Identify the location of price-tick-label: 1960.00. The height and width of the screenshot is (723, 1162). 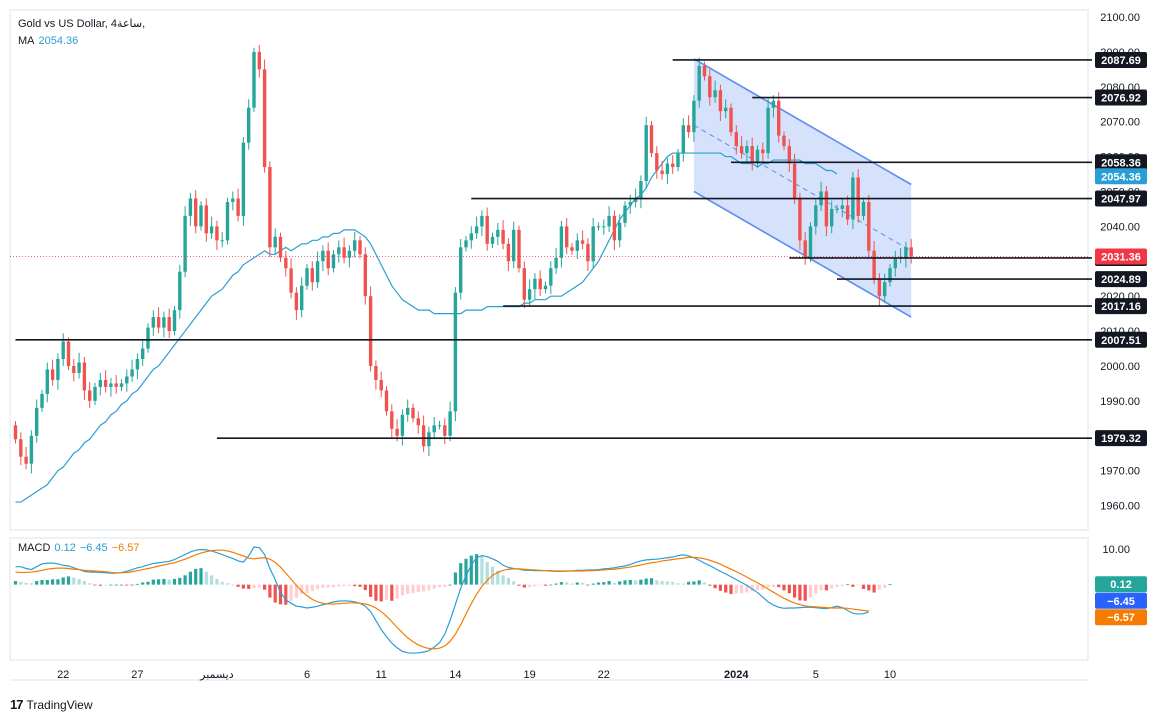
(1120, 507).